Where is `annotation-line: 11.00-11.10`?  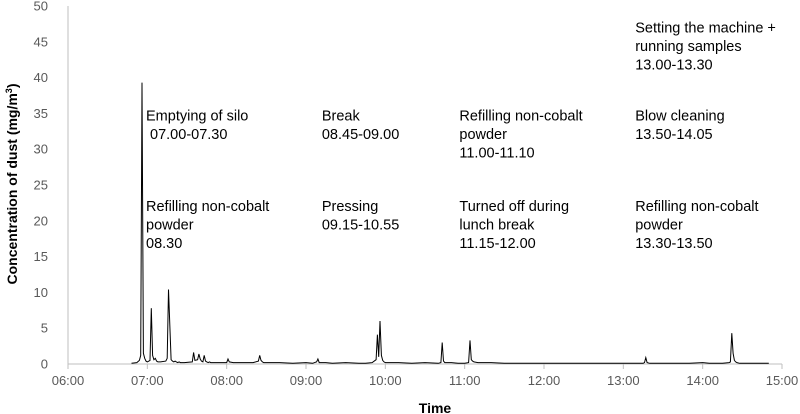 annotation-line: 11.00-11.10 is located at coordinates (496, 154).